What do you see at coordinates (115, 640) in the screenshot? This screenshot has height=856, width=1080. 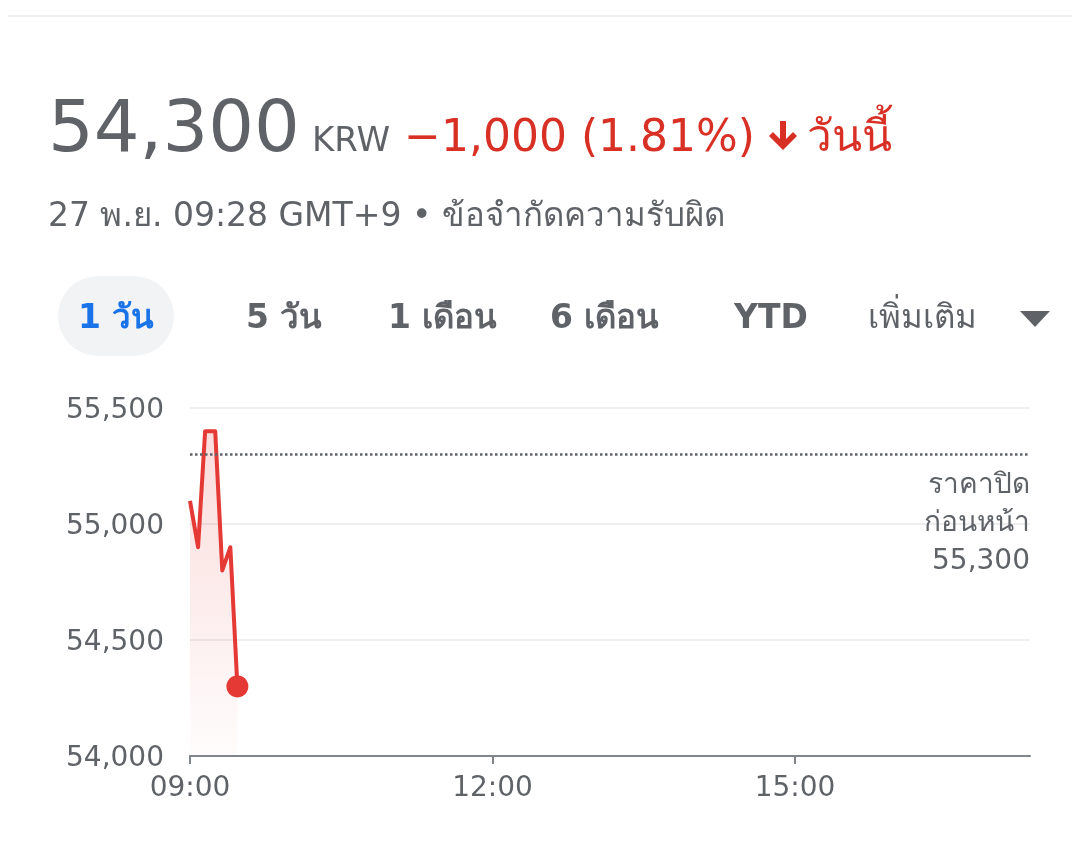 I see `y-tick-label: 54,500` at bounding box center [115, 640].